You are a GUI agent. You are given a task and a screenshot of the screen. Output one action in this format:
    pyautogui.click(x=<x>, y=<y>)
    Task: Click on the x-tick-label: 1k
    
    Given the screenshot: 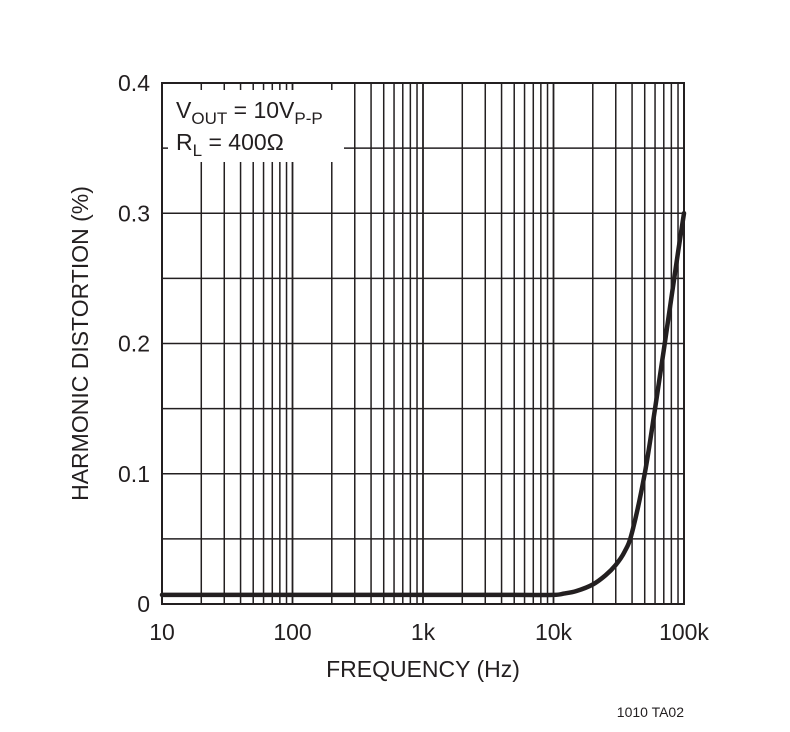 What is the action you would take?
    pyautogui.click(x=423, y=632)
    